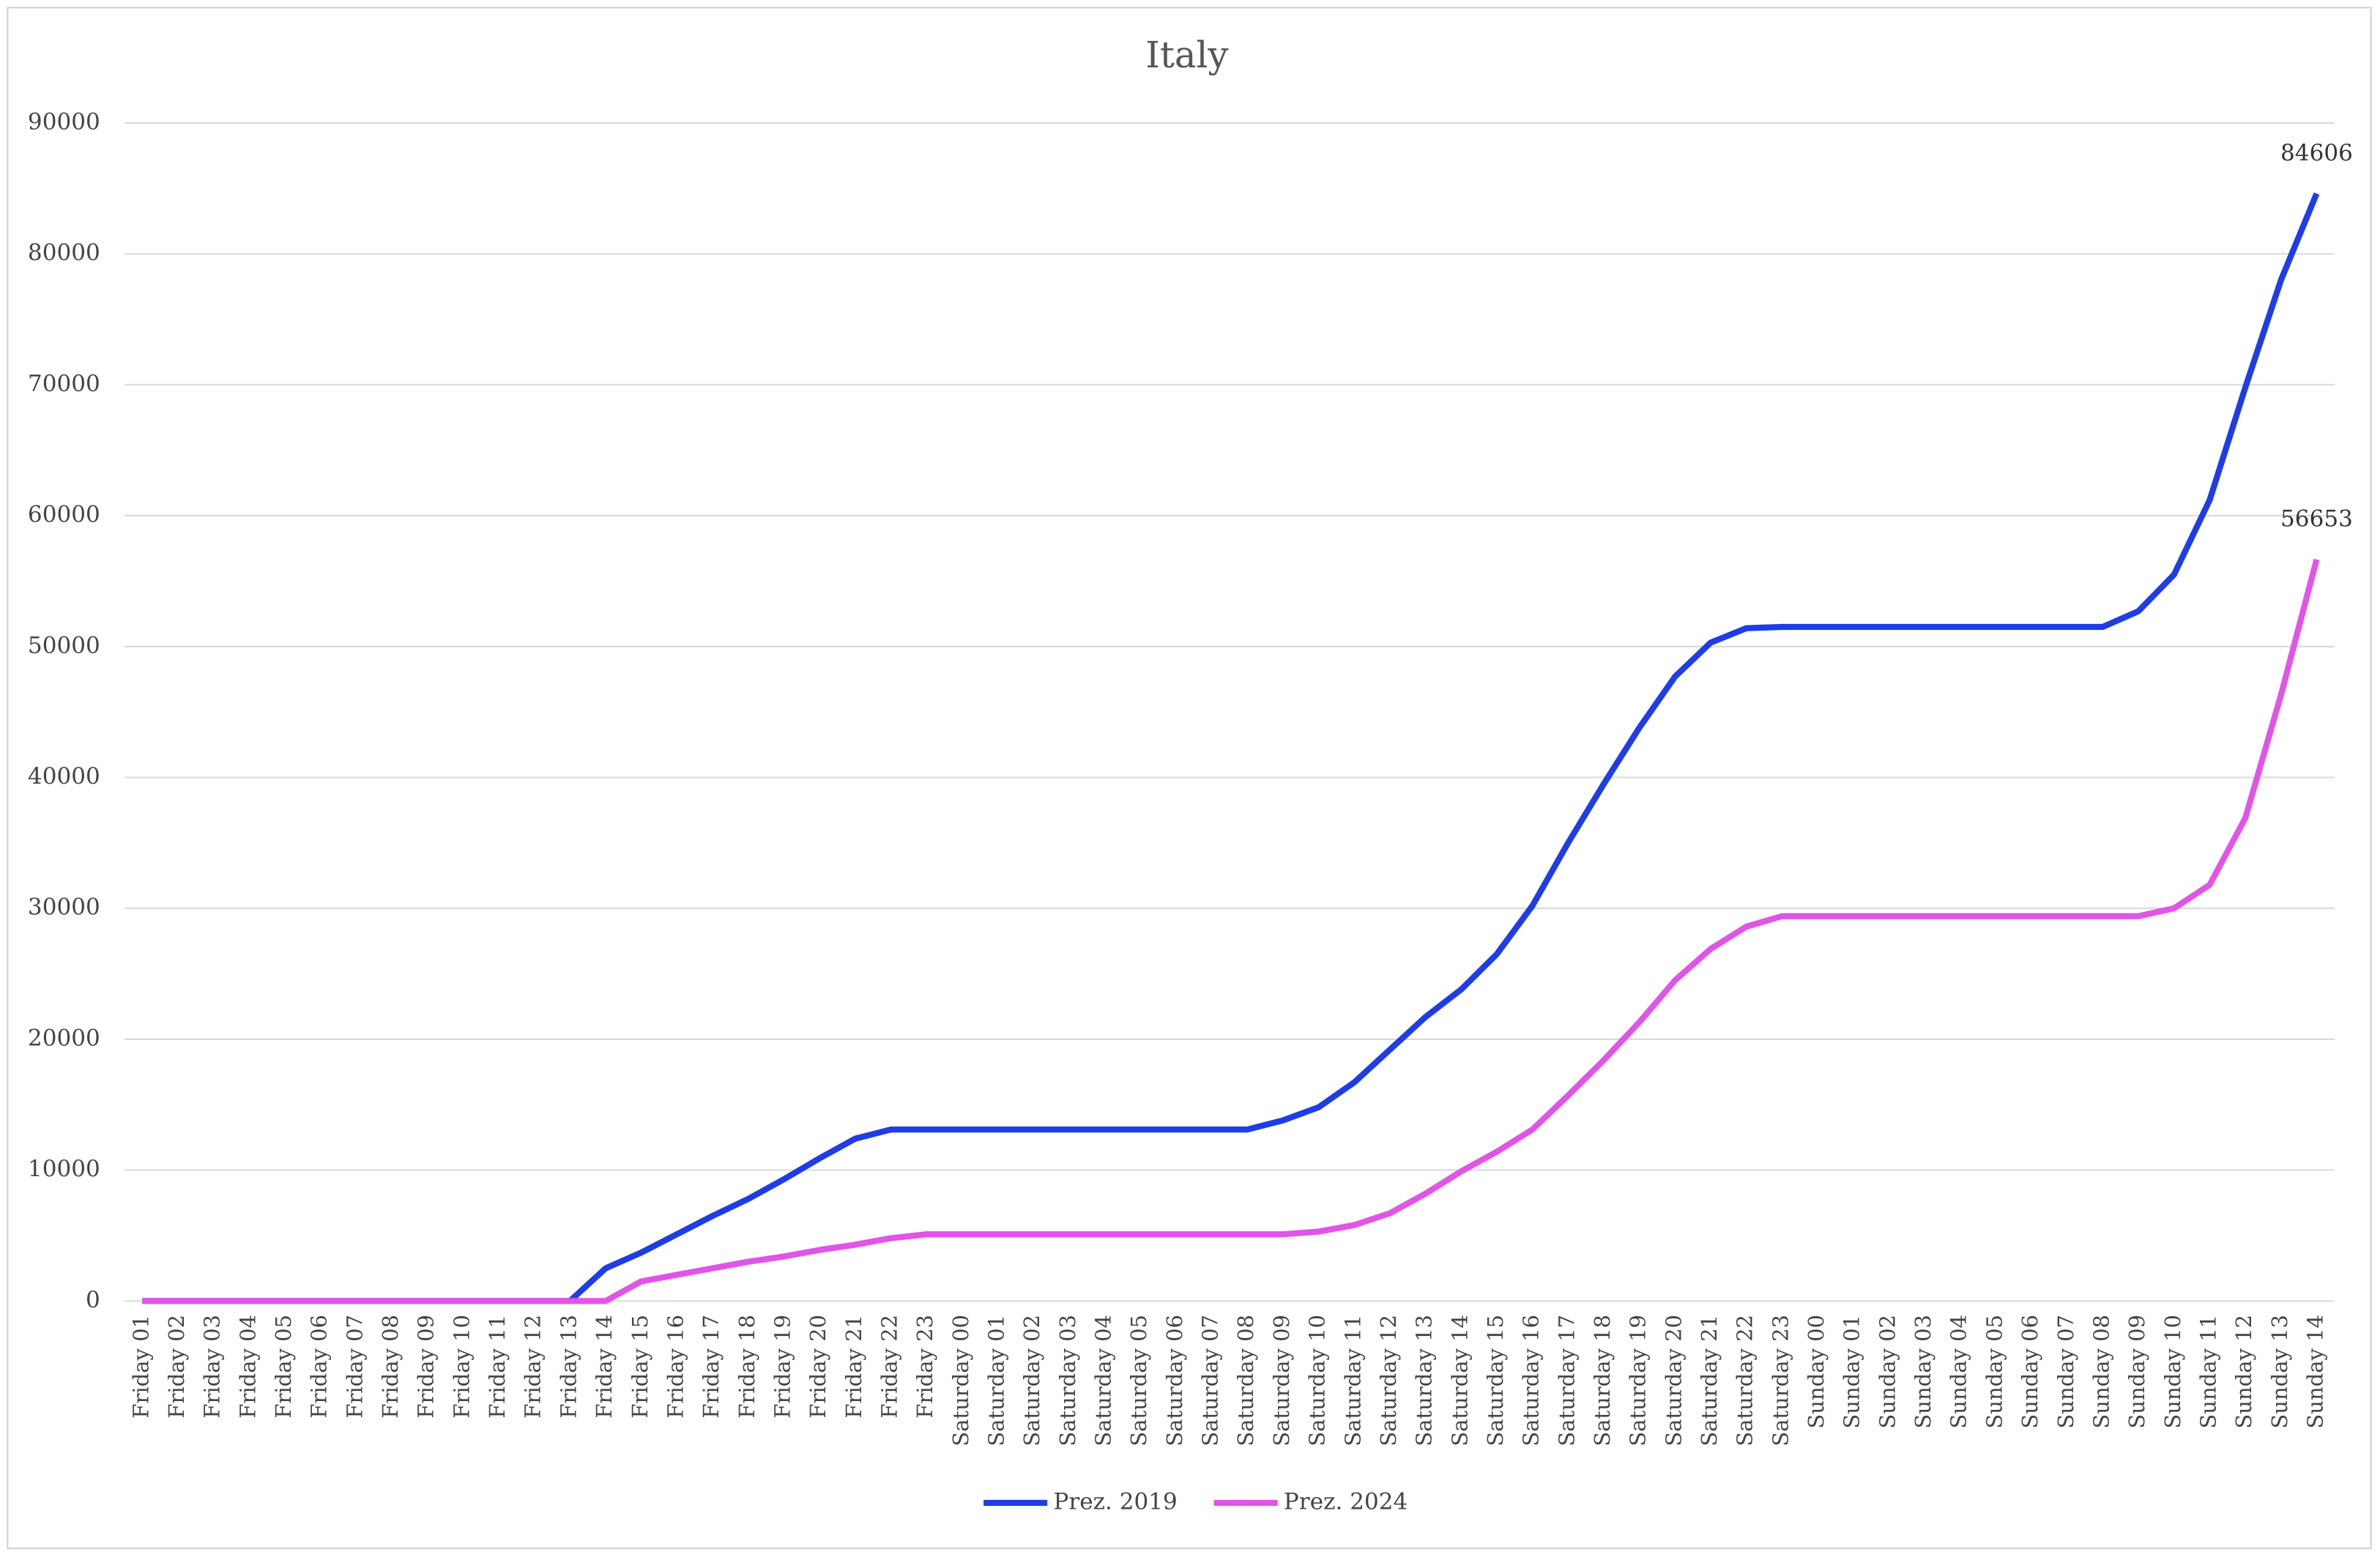  Describe the element at coordinates (1495, 1381) in the screenshot. I see `x-tick-label: Saturday 15` at that location.